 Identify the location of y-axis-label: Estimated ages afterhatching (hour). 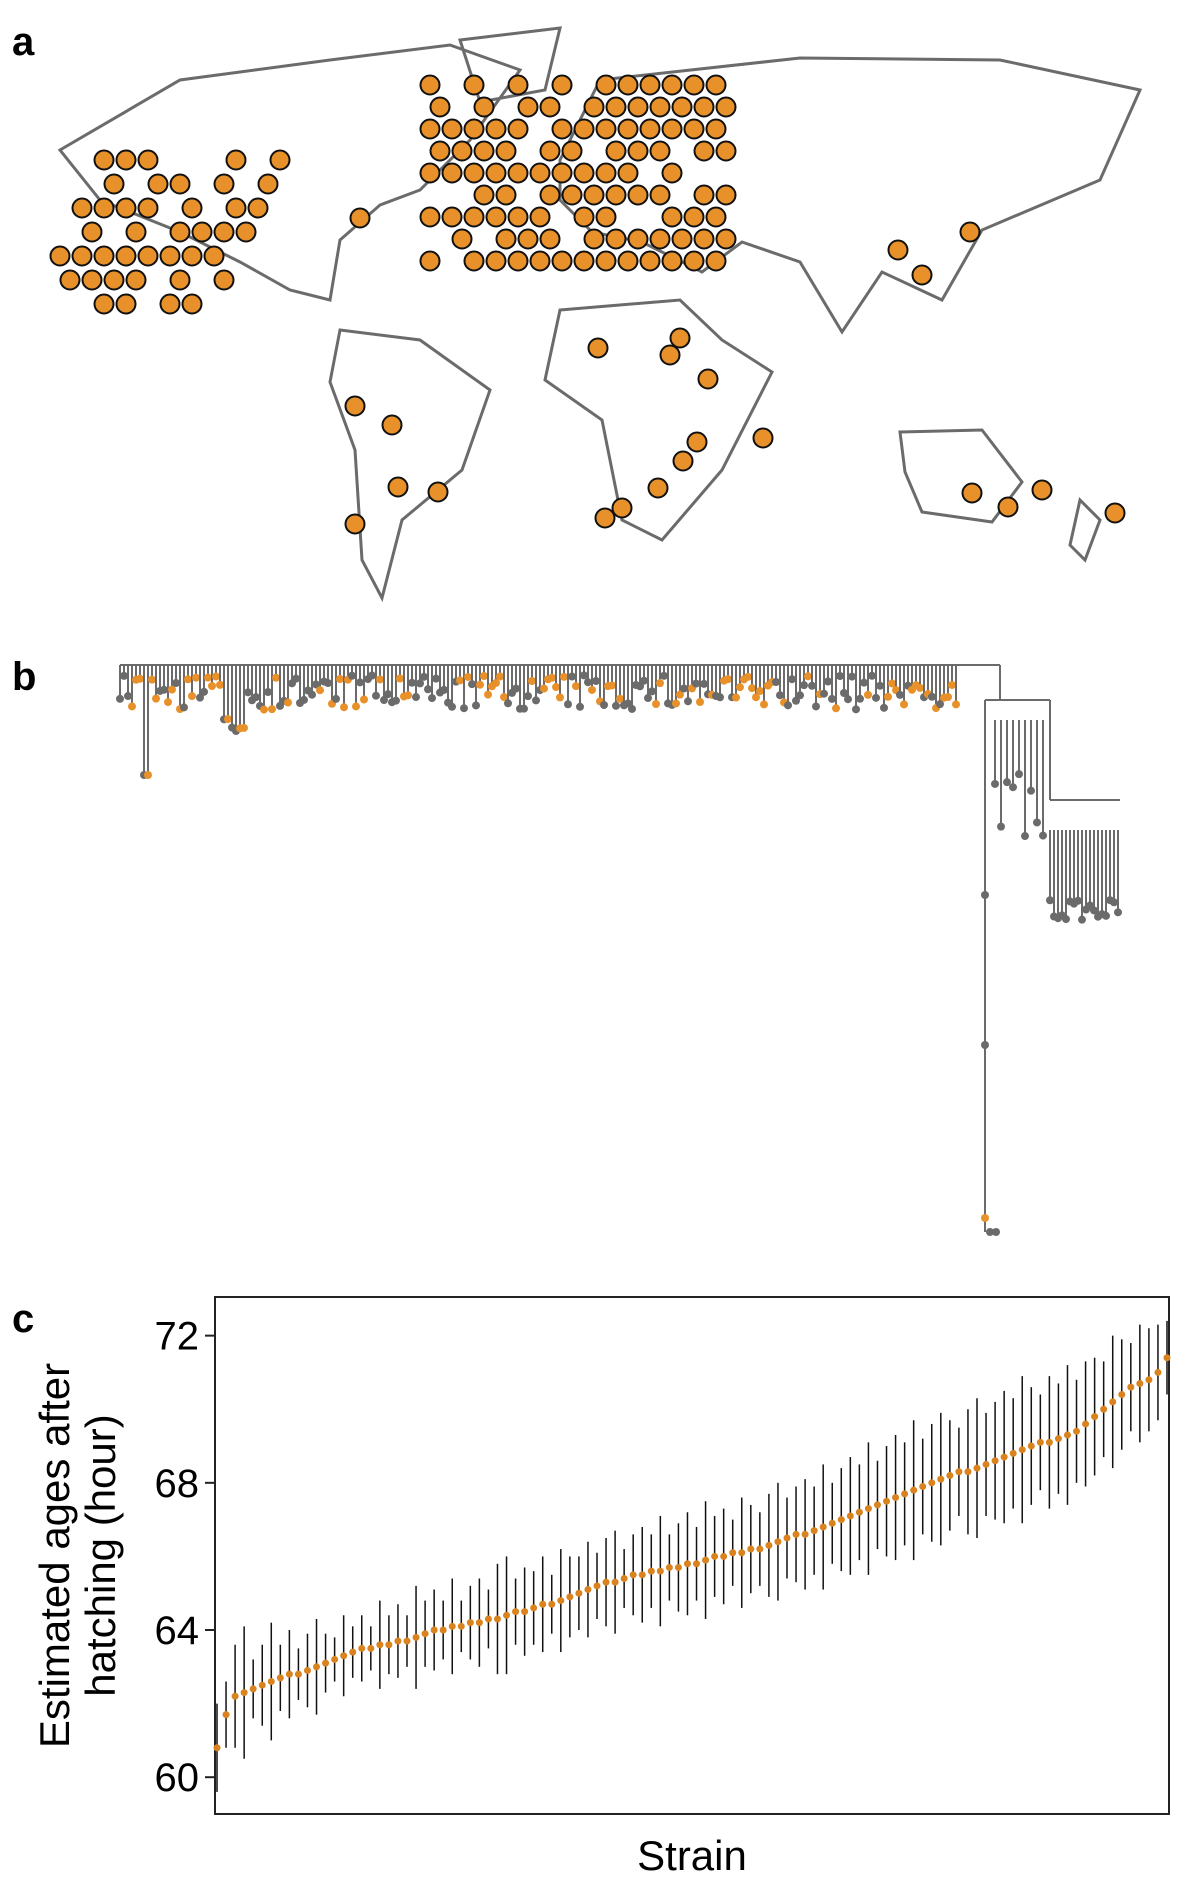
(77, 1555).